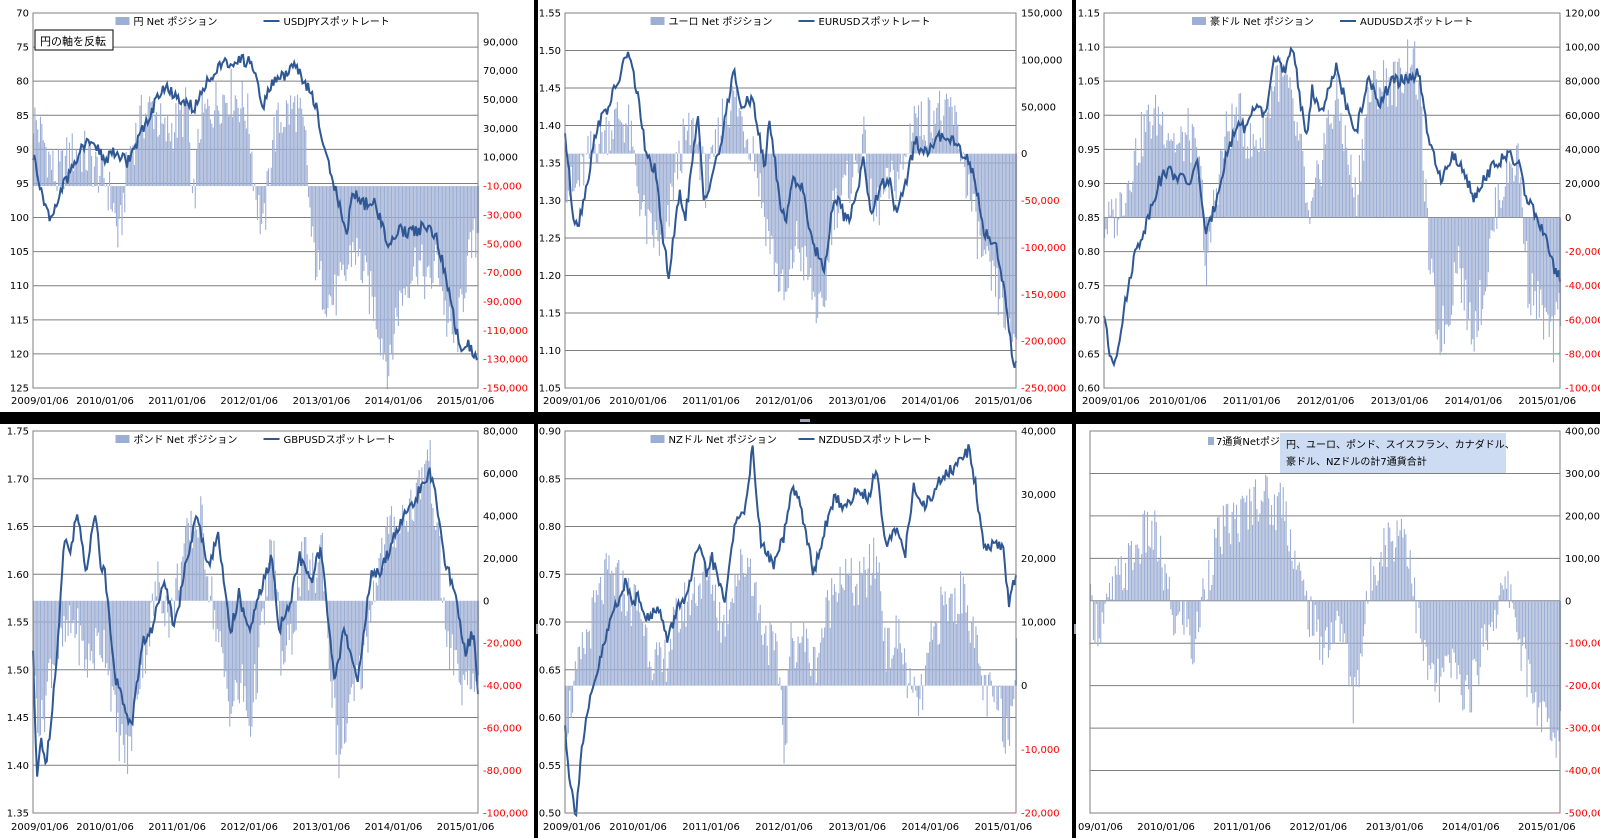 This screenshot has height=838, width=1600. What do you see at coordinates (805, 420) in the screenshot?
I see `resize-grip-top` at bounding box center [805, 420].